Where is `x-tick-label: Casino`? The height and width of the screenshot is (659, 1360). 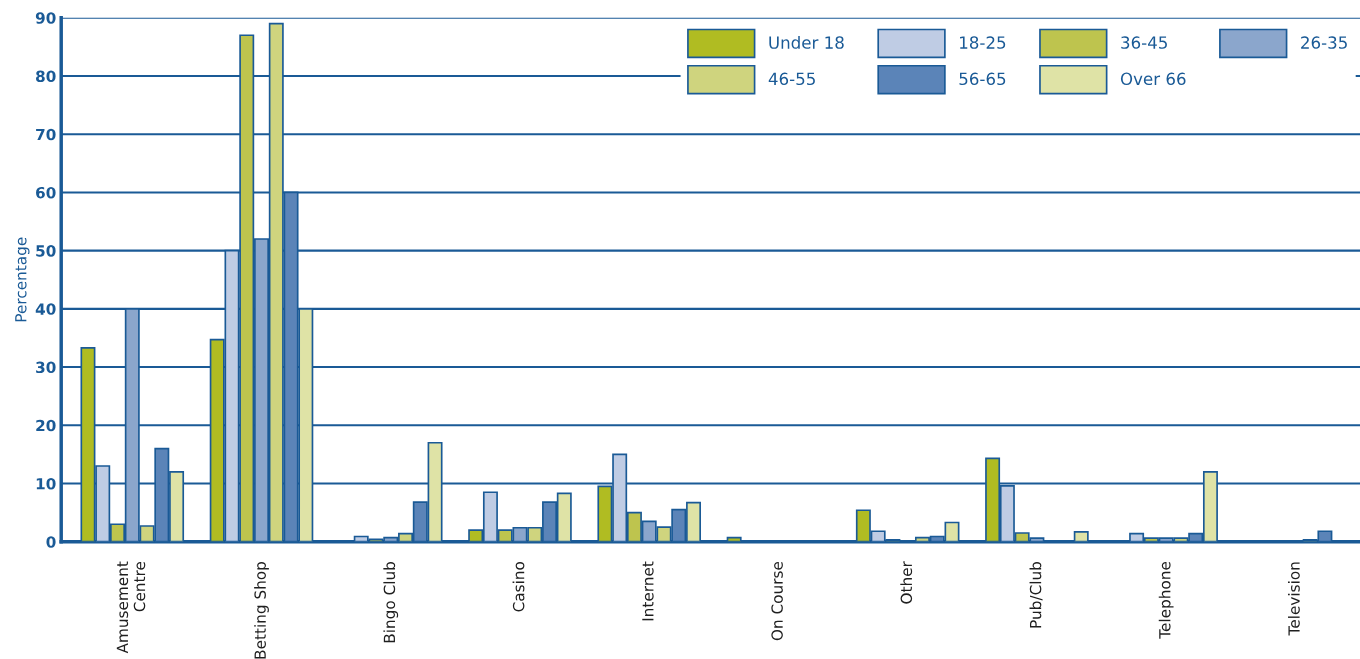 x-tick-label: Casino is located at coordinates (518, 586).